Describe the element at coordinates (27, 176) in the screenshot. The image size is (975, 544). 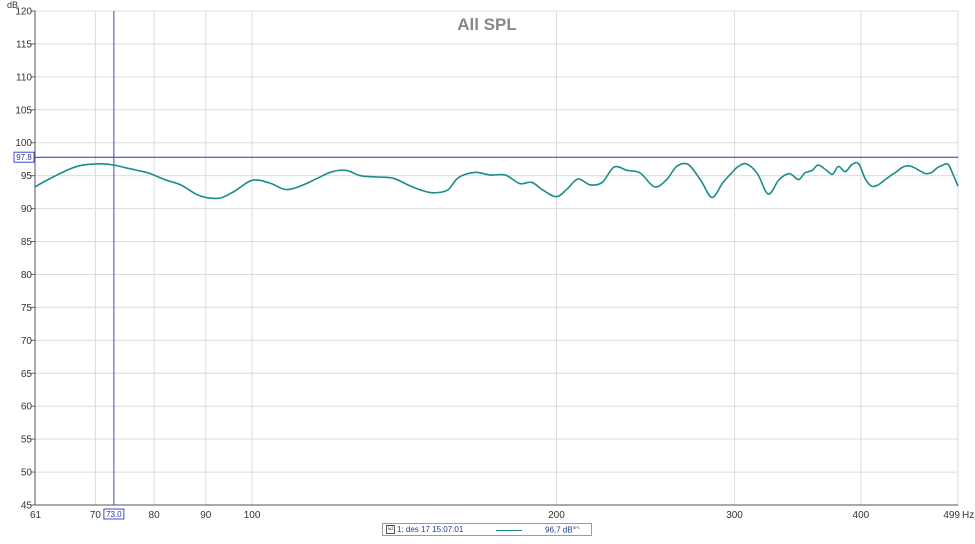
I see `y-tick-label: 95` at that location.